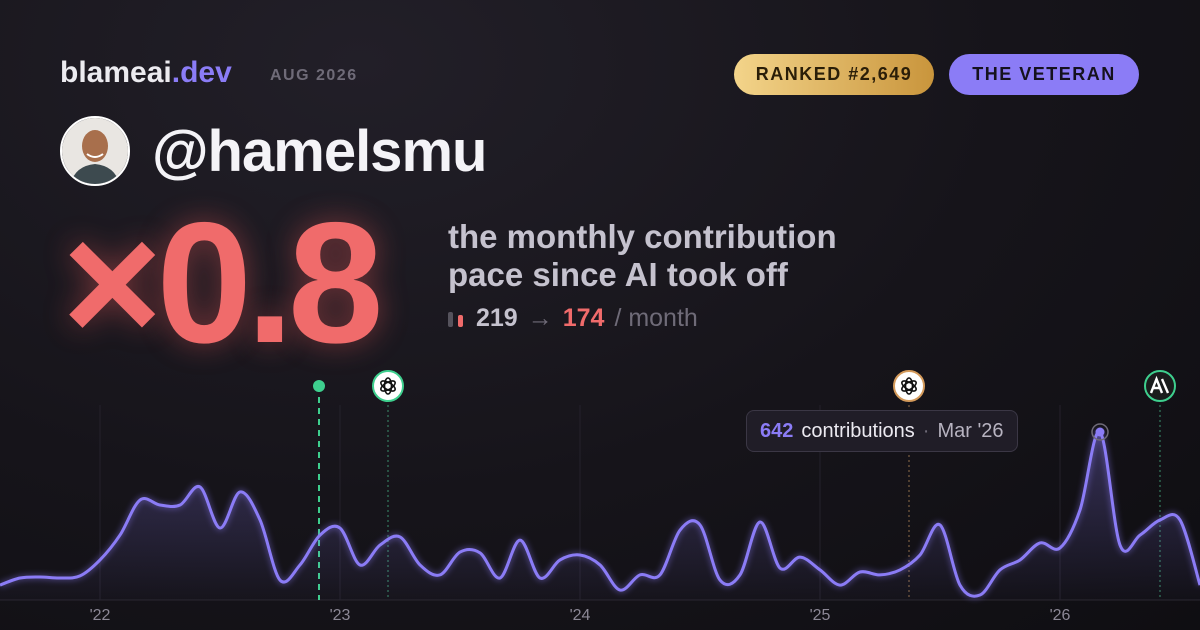  Describe the element at coordinates (618, 274) in the screenshot. I see `description-line: pace since AI took off` at that location.